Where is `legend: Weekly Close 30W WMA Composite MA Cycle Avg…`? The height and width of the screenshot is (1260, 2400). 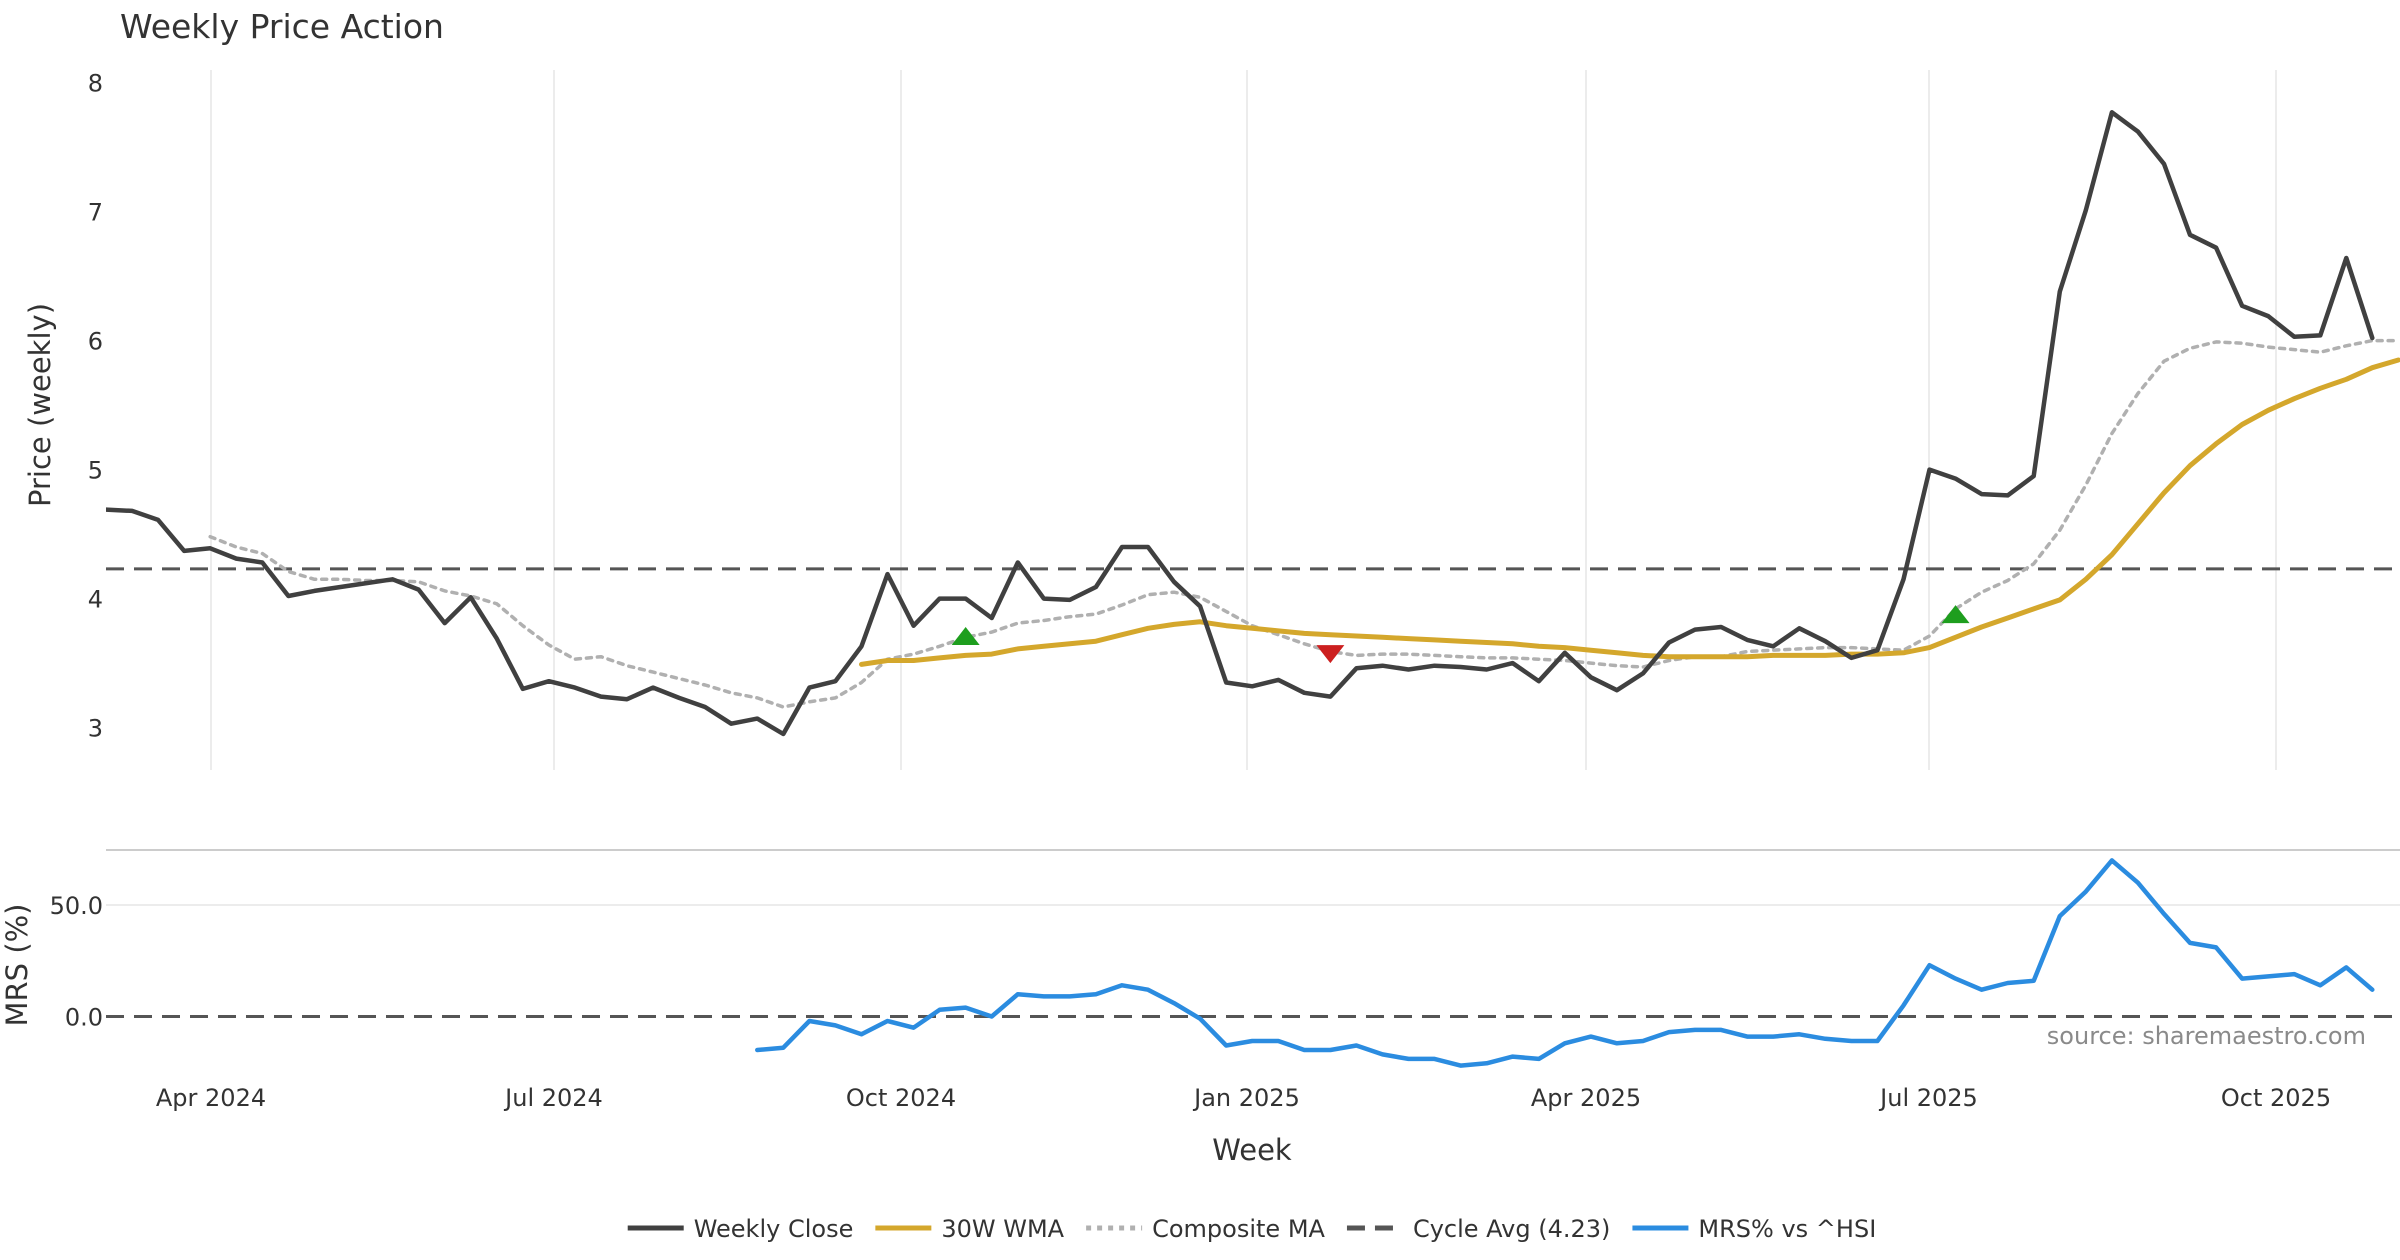
legend: Weekly Close 30W WMA Composite MA Cycle Avg… is located at coordinates (1251, 1229).